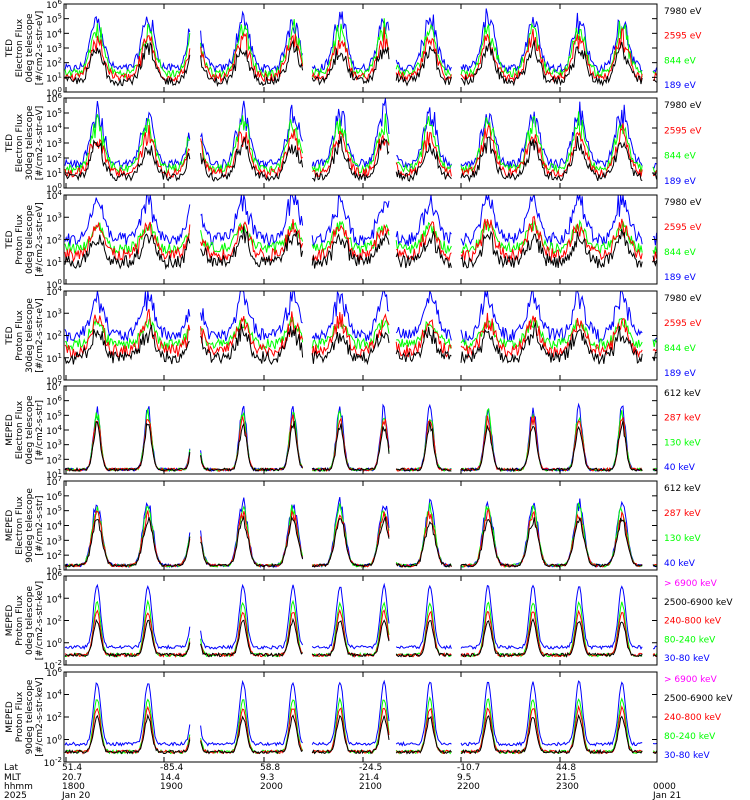 The height and width of the screenshot is (800, 750). I want to click on y-axis-label: [#/cm2-s-str-keV], so click(40, 620).